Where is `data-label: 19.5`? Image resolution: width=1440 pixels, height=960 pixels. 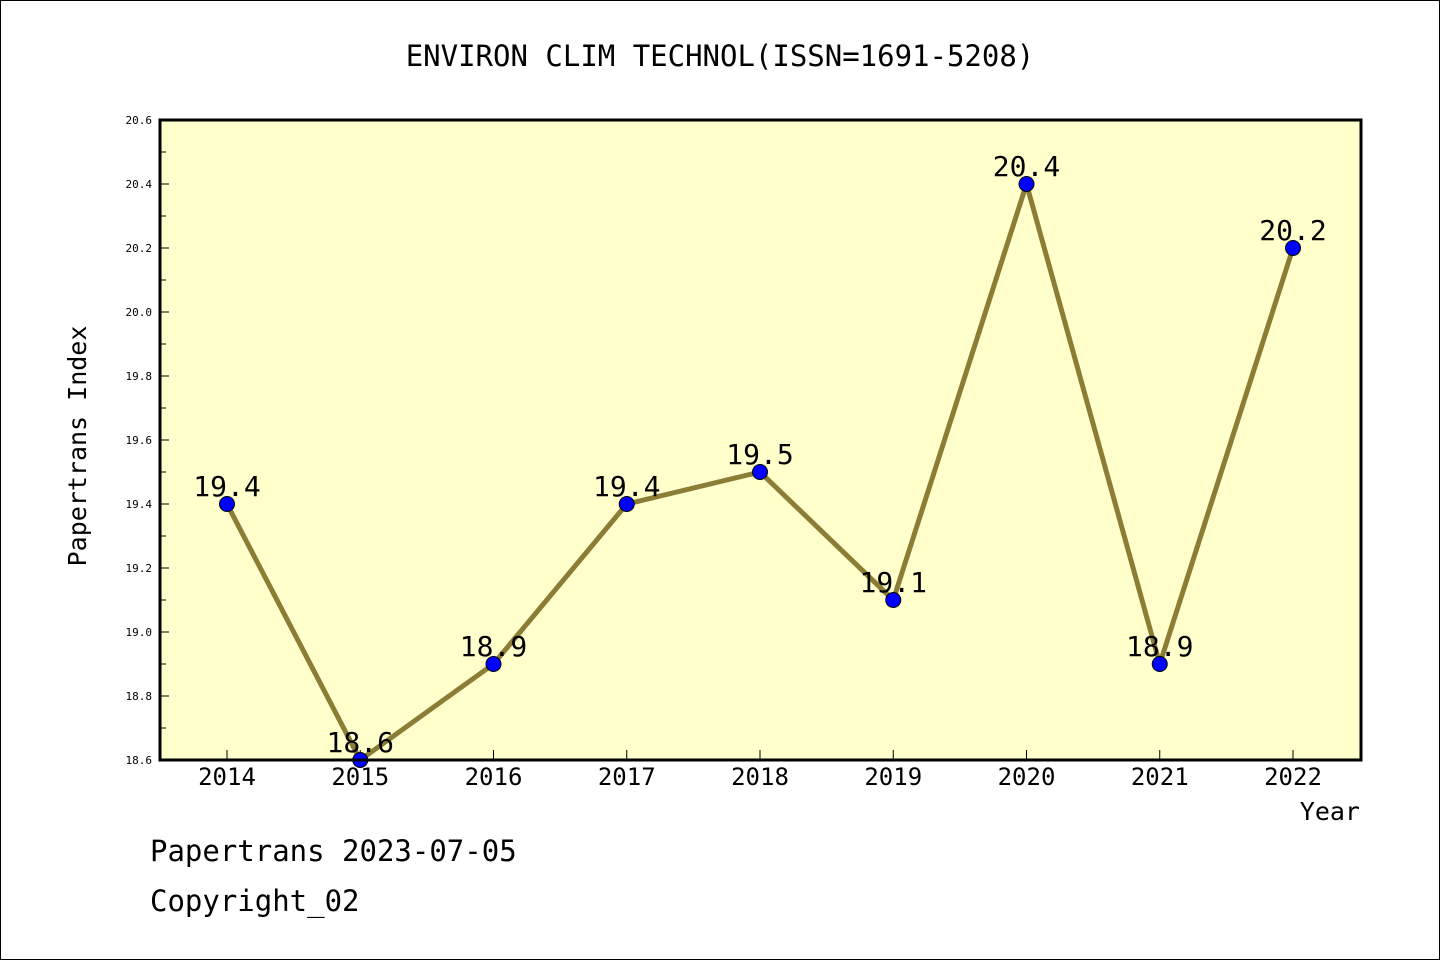 data-label: 19.5 is located at coordinates (759, 454).